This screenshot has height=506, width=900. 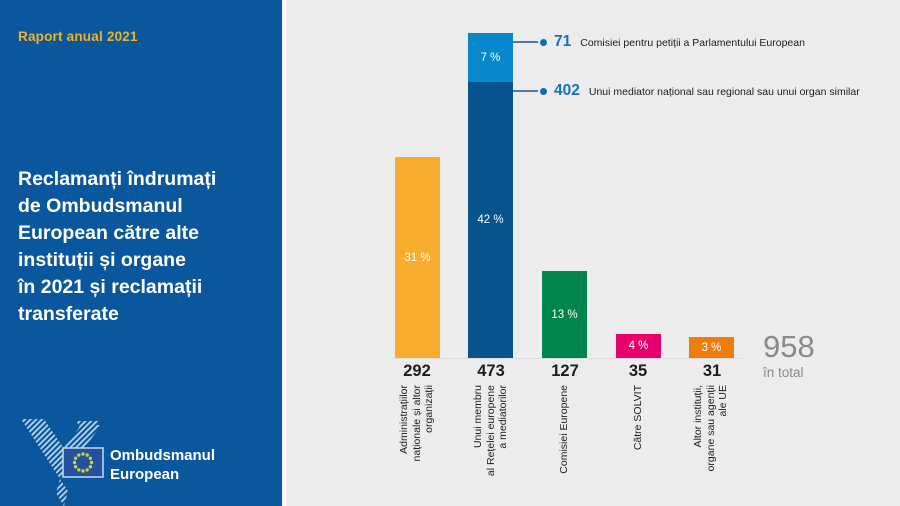 What do you see at coordinates (83, 462) in the screenshot?
I see `eu-flag-icon` at bounding box center [83, 462].